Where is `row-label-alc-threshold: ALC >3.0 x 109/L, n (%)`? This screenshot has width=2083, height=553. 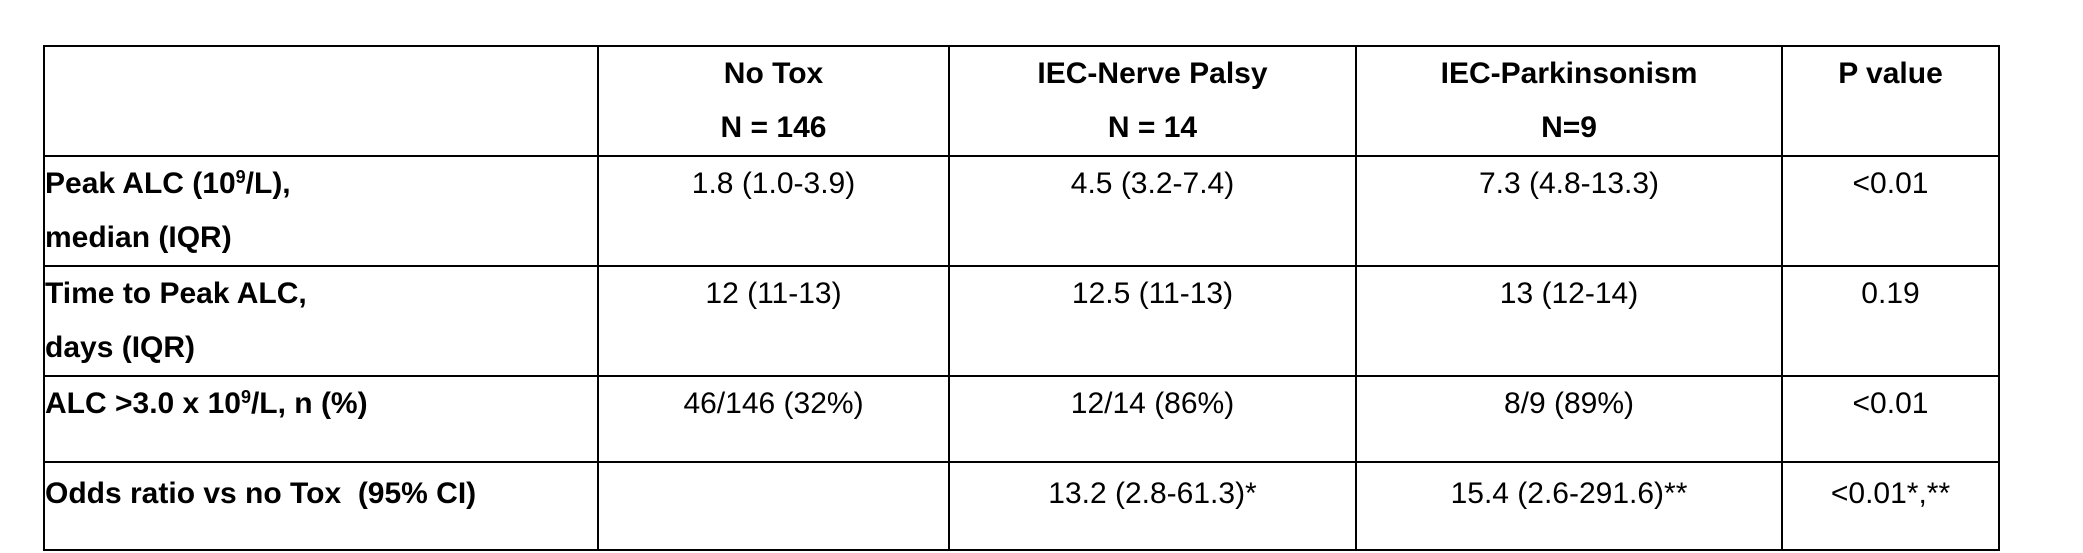 row-label-alc-threshold: ALC >3.0 x 109/L, n (%) is located at coordinates (321, 419).